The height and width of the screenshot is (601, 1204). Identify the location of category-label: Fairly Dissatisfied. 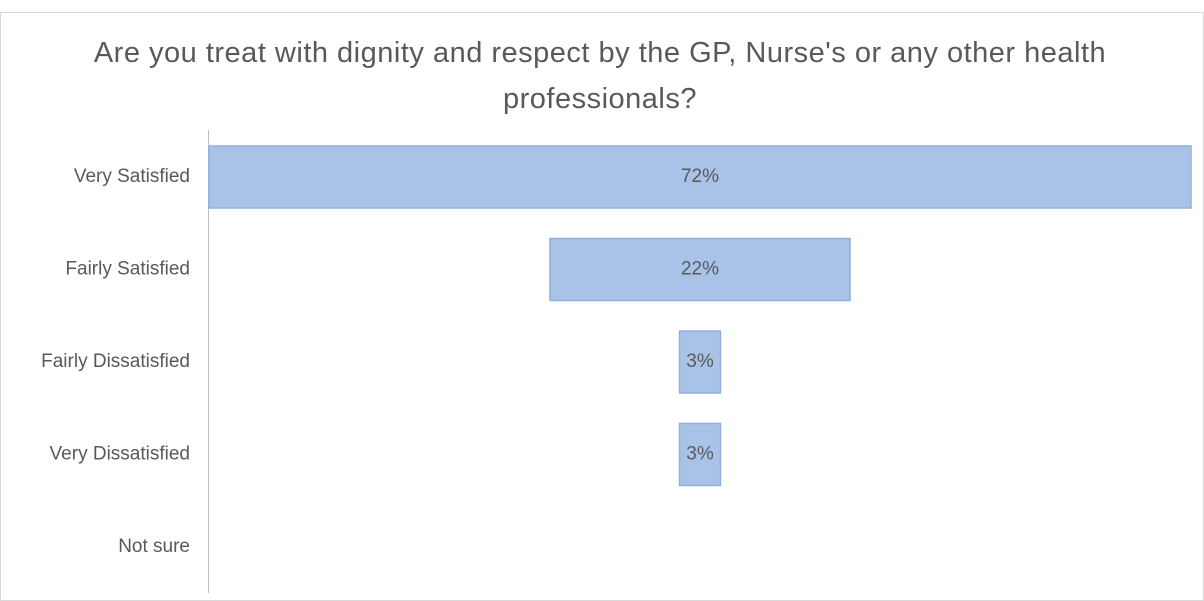
(115, 361).